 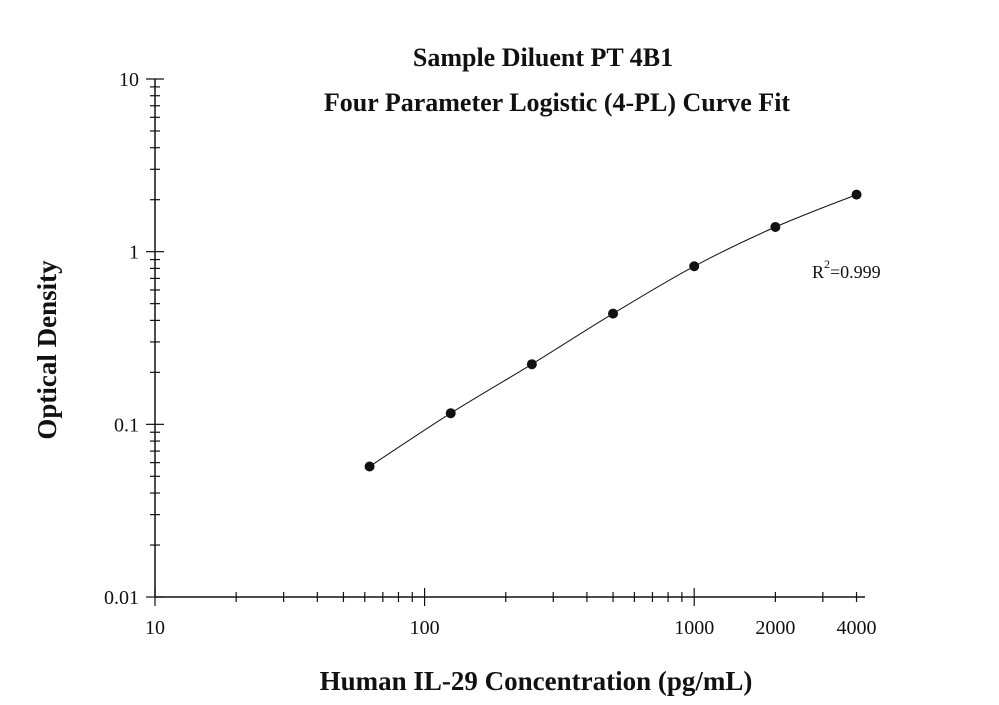 I want to click on y-axis-title: Optical Density, so click(x=47, y=350).